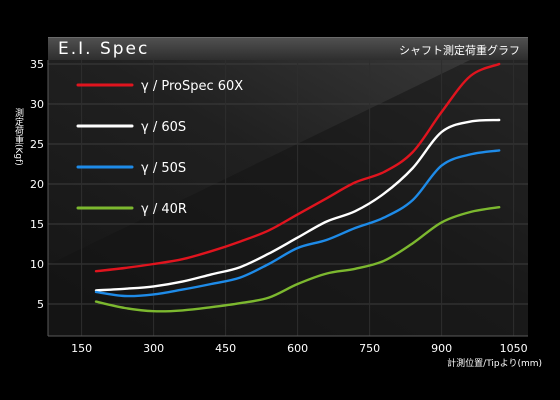  What do you see at coordinates (494, 364) in the screenshot?
I see `x-axis-label: 計測位置/Tipより(mm)` at bounding box center [494, 364].